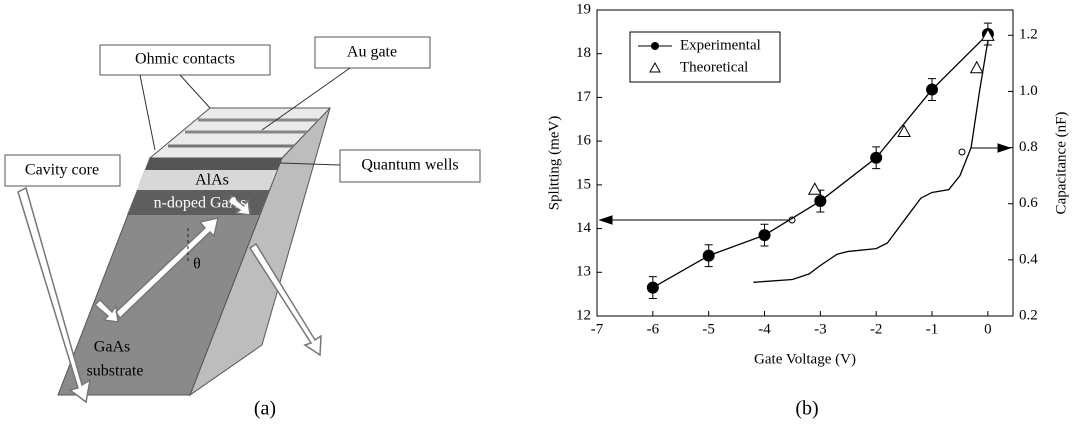 The image size is (1078, 436). Describe the element at coordinates (805, 359) in the screenshot. I see `x-axis-label: Gate Voltage (V)` at that location.